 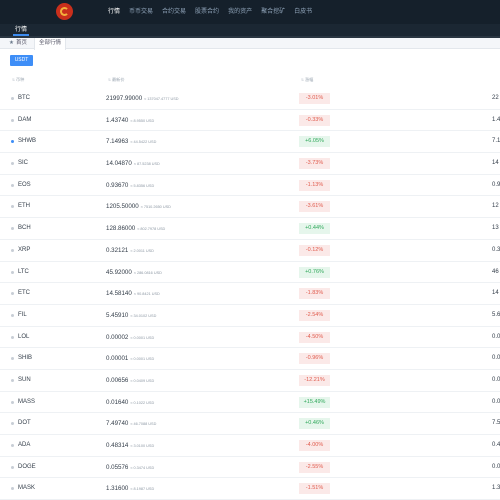 I want to click on price-usd-conversion: ≈ 7510.2650 USD, so click(x=155, y=207).